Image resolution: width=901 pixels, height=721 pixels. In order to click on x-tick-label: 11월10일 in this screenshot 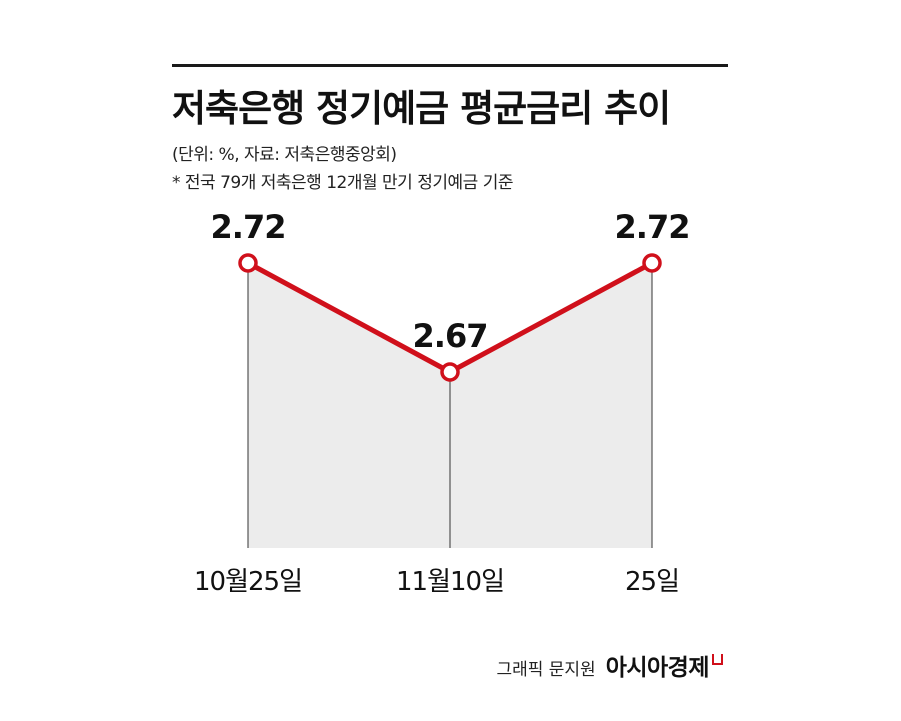, I will do `click(450, 582)`.